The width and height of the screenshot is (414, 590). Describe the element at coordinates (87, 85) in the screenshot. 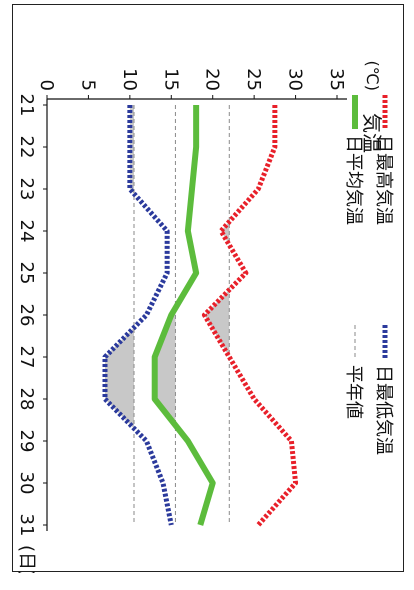

I see `y-tick-label-5: 5` at that location.